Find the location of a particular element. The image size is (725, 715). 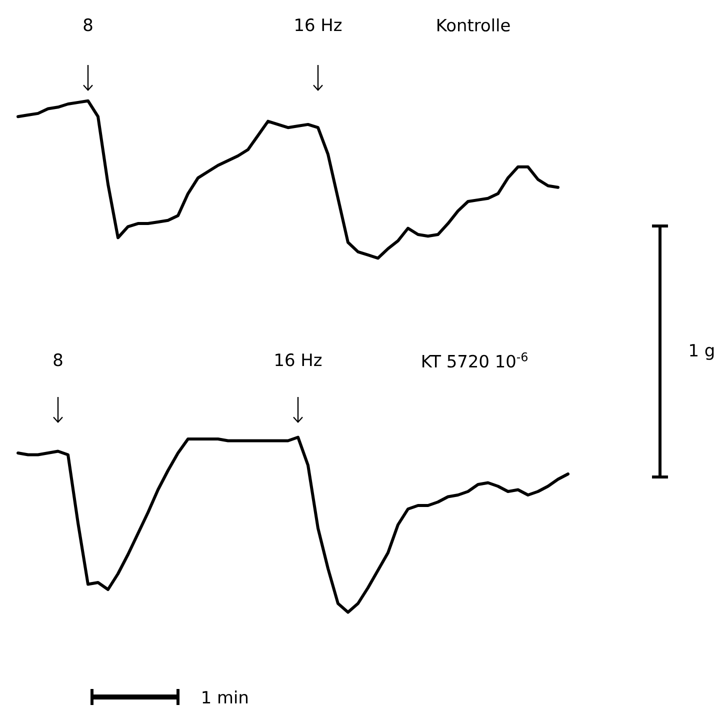

text: 1 min is located at coordinates (225, 697).